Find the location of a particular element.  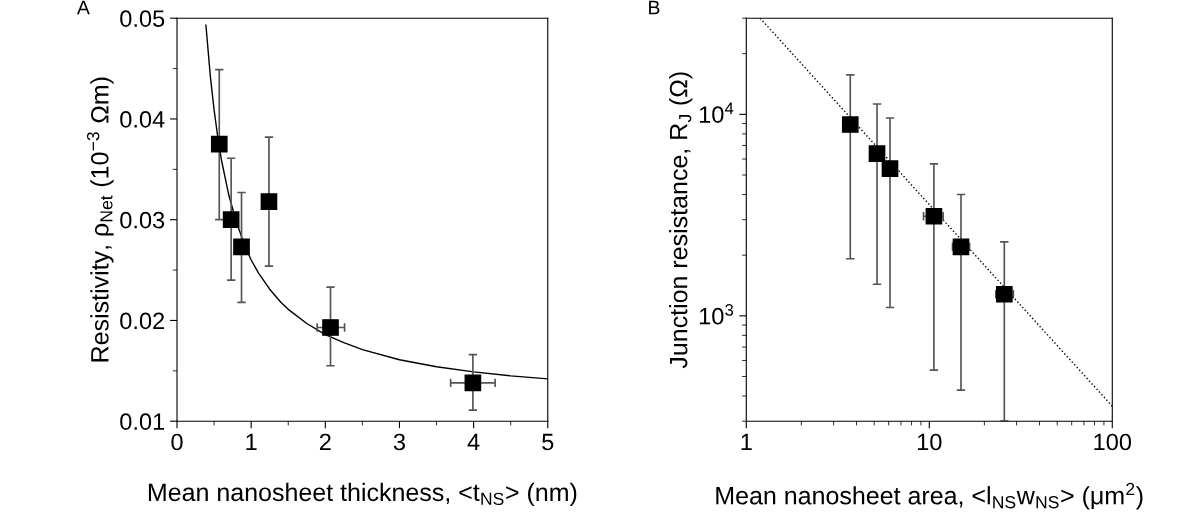

x-tick-label: 3 is located at coordinates (399, 442).